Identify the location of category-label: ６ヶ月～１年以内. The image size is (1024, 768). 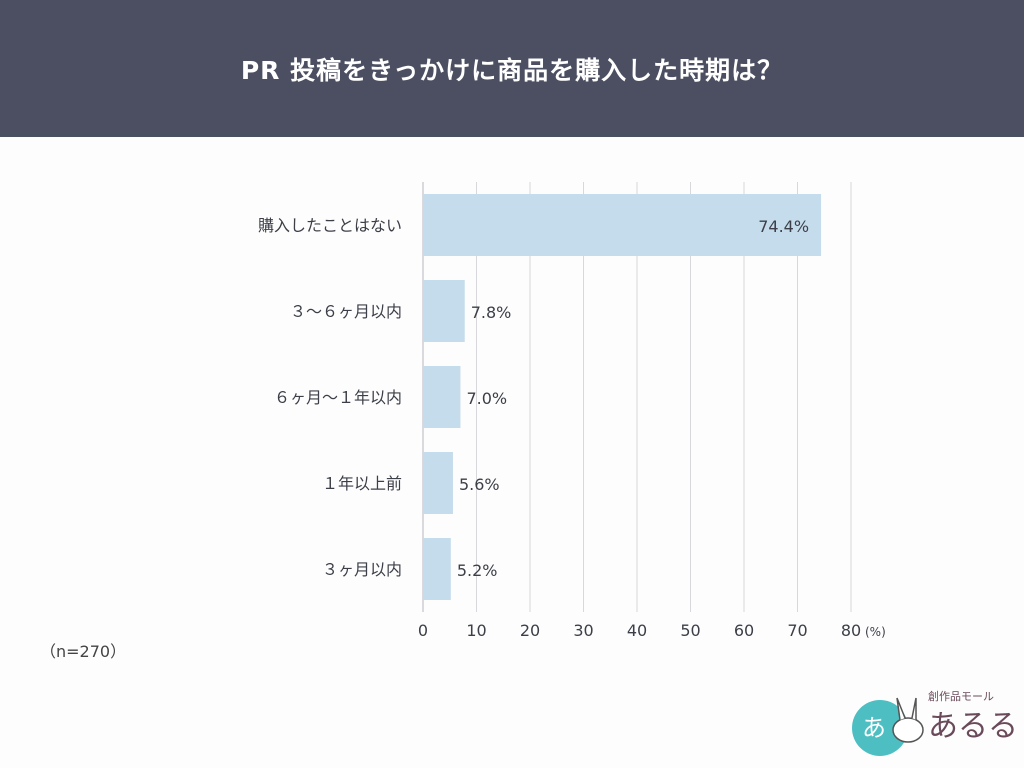
(338, 397).